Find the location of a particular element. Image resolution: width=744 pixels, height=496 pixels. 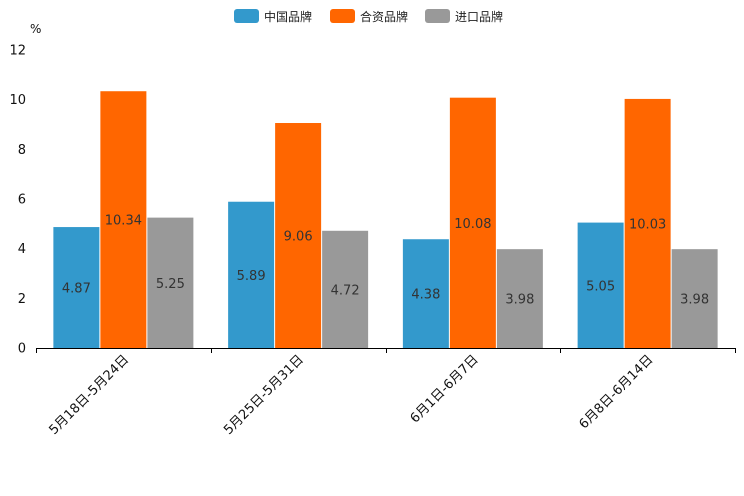

y-tick-label: 4 is located at coordinates (22, 249).